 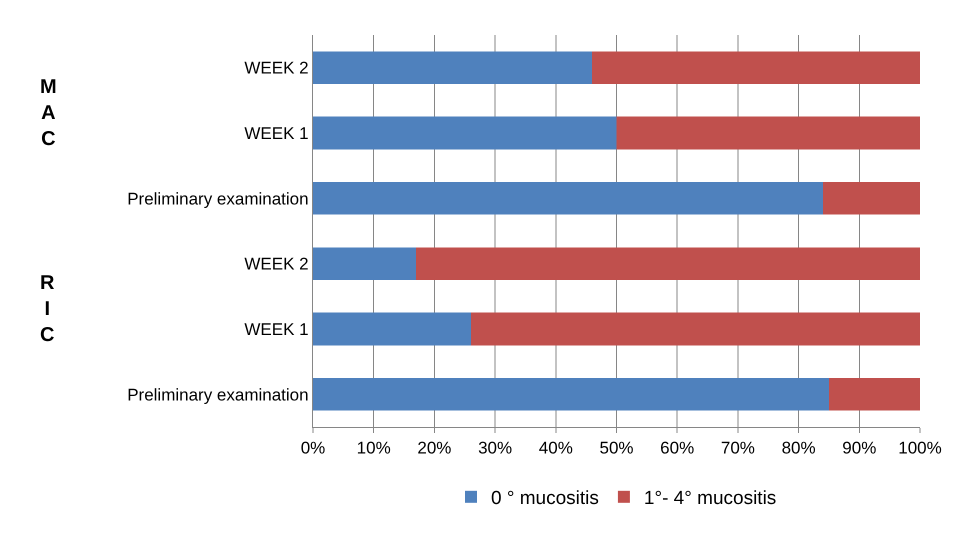 What do you see at coordinates (616, 448) in the screenshot?
I see `x-tick-label: 50%` at bounding box center [616, 448].